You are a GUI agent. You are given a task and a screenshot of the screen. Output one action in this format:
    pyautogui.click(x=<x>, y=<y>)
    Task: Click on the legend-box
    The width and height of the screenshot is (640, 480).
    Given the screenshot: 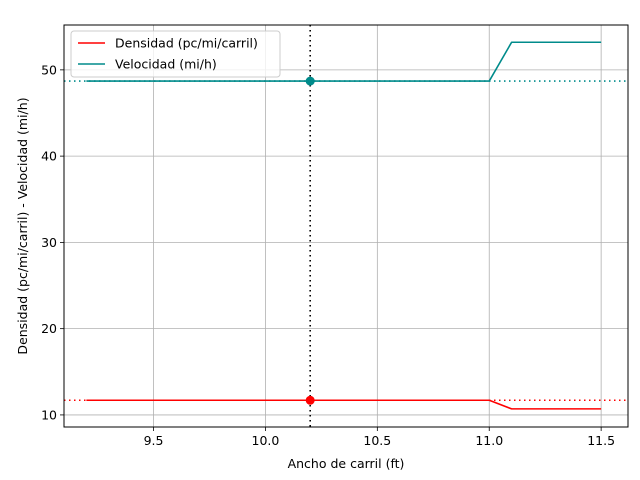 What is the action you would take?
    pyautogui.click(x=175, y=54)
    